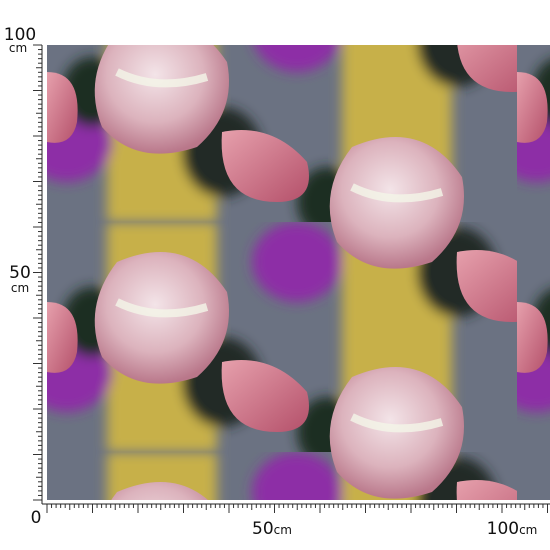  What do you see at coordinates (20, 35) in the screenshot?
I see `ruler-label: 100` at bounding box center [20, 35].